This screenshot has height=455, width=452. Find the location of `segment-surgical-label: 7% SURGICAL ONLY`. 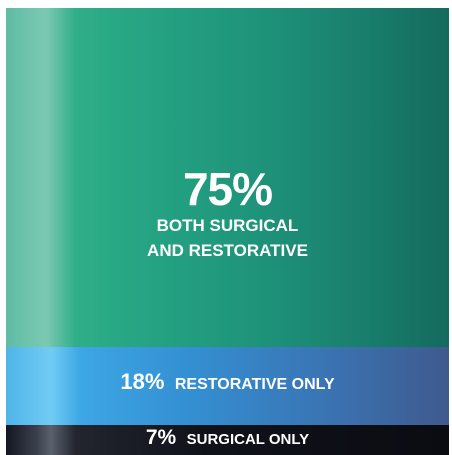

segment-surgical-label: 7% SURGICAL ONLY is located at coordinates (227, 438).